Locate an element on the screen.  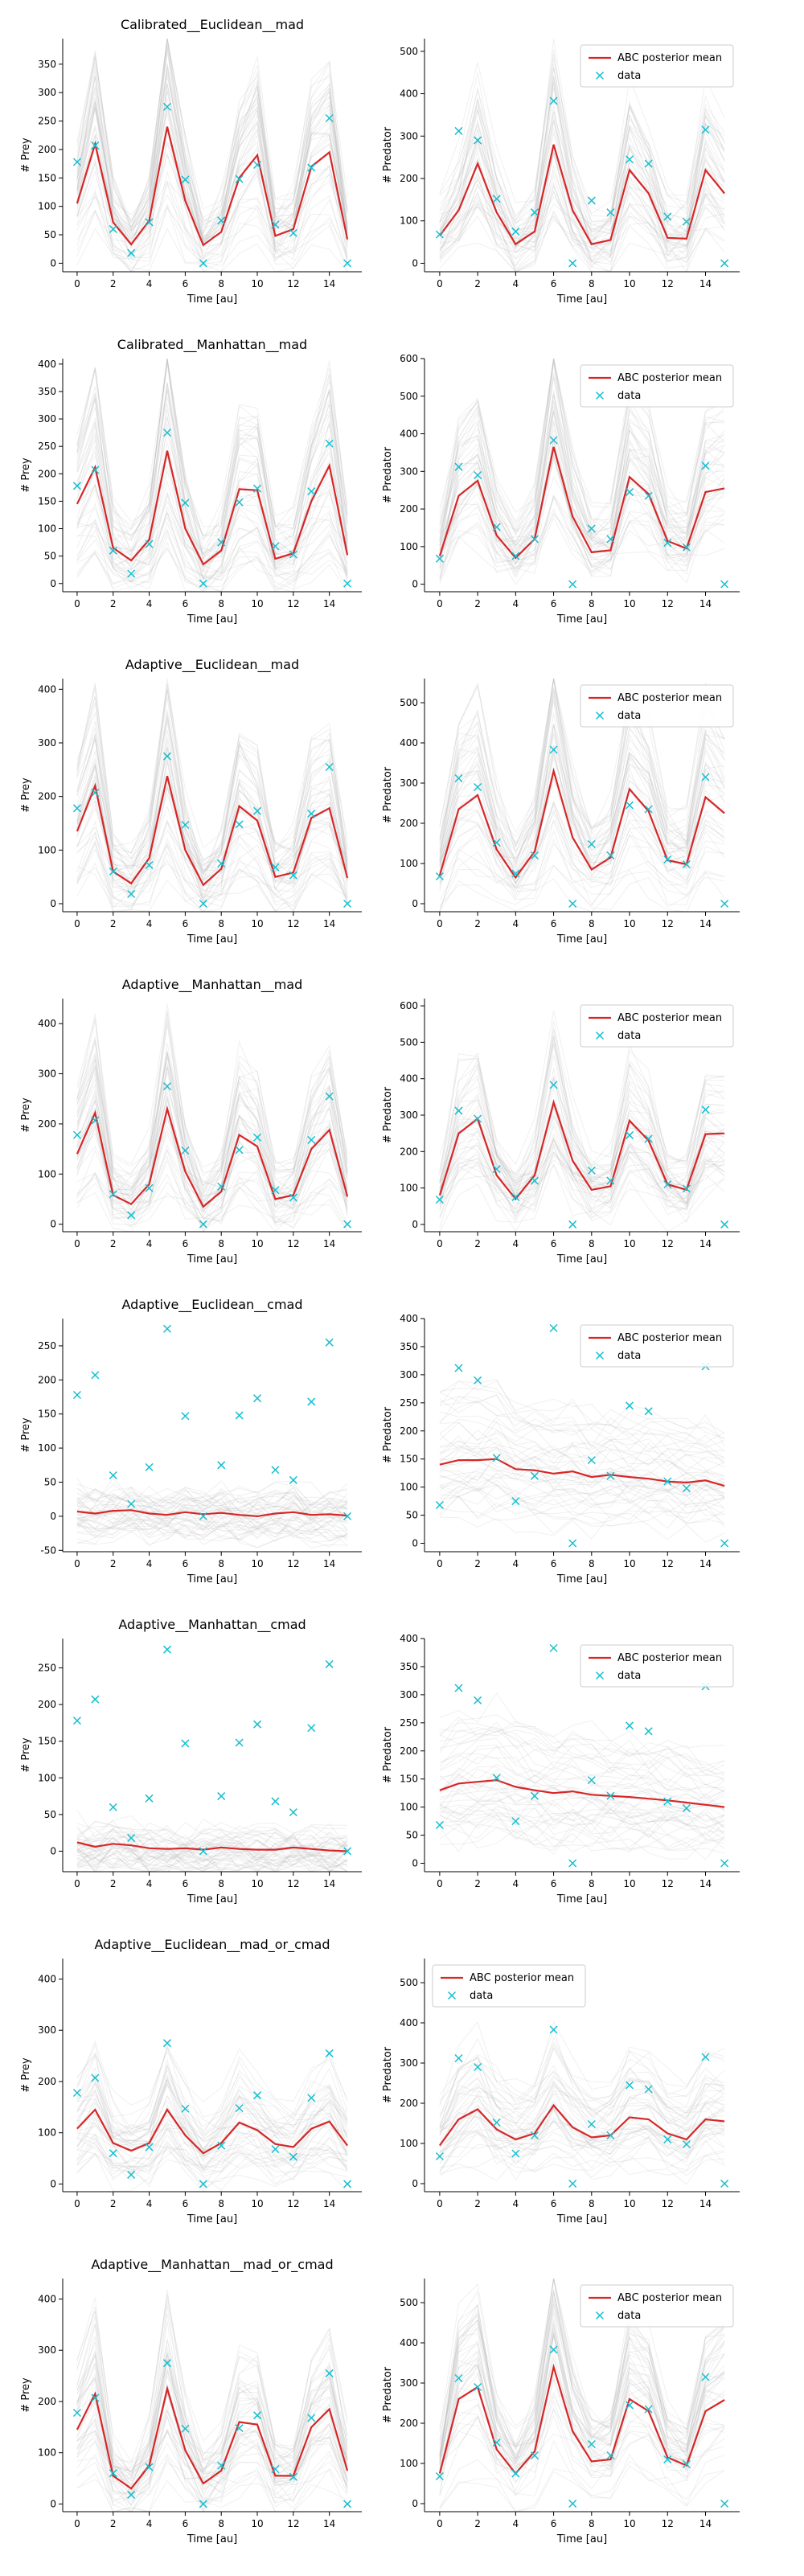
y-axis-label: # Prey is located at coordinates (26, 1115).